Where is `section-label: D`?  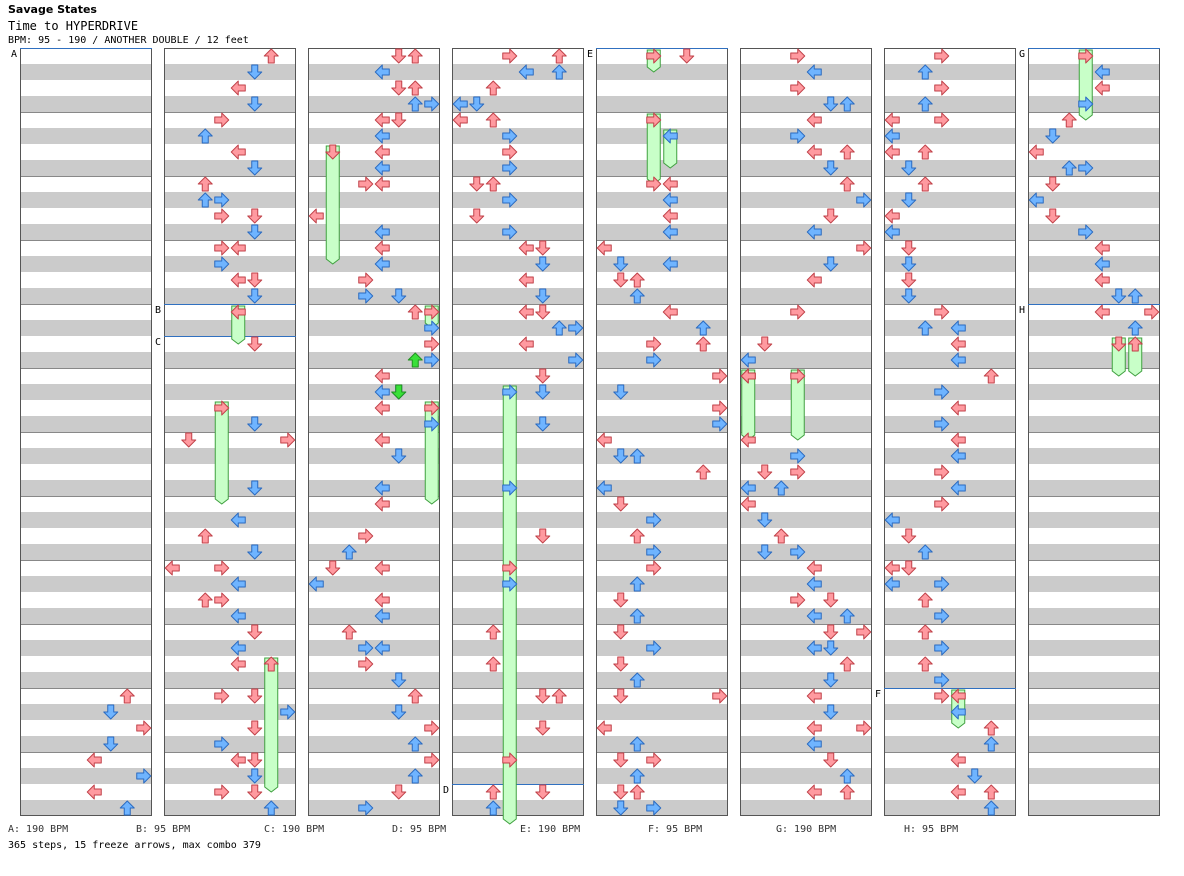 section-label: D is located at coordinates (446, 790).